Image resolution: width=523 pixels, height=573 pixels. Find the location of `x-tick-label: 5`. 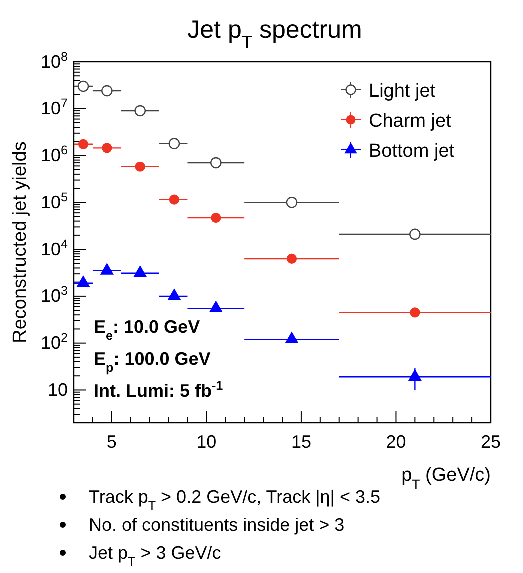

x-tick-label: 5 is located at coordinates (111, 442).